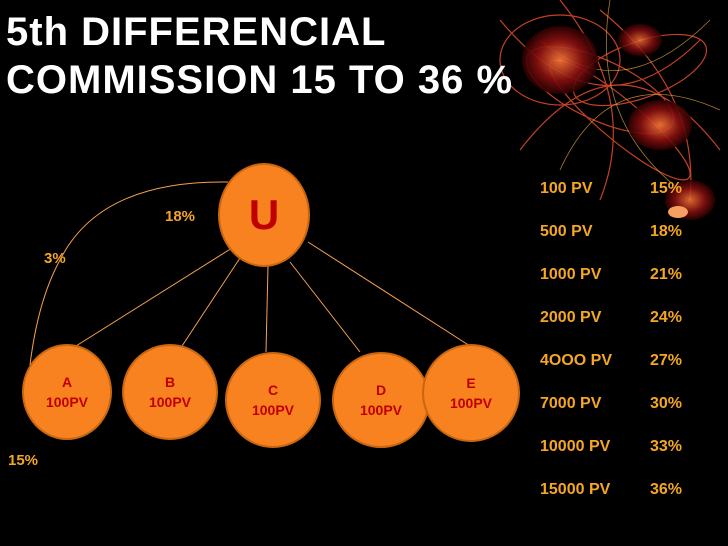  Describe the element at coordinates (211, 302) in the screenshot. I see `link-u-b` at that location.